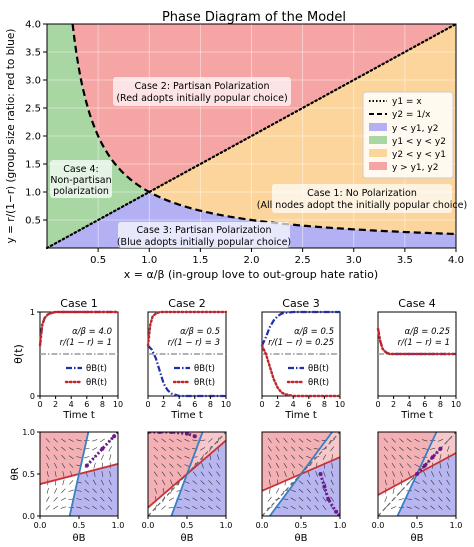 This screenshot has height=547, width=474. Describe the element at coordinates (187, 474) in the screenshot. I see `case-2-phase-content` at that location.